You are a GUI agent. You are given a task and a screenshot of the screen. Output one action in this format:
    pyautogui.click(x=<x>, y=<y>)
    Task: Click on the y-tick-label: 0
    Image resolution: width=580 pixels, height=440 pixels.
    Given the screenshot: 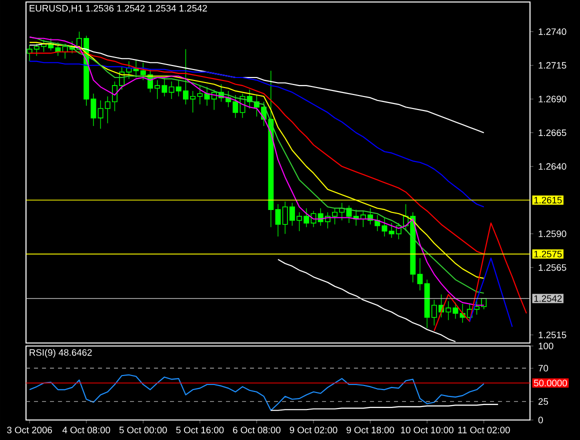 What is the action you would take?
    pyautogui.click(x=540, y=420)
    